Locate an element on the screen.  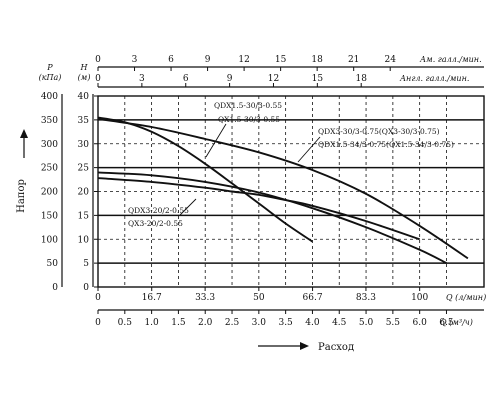
y-tick-m: 5 is located at coordinates (86, 264).